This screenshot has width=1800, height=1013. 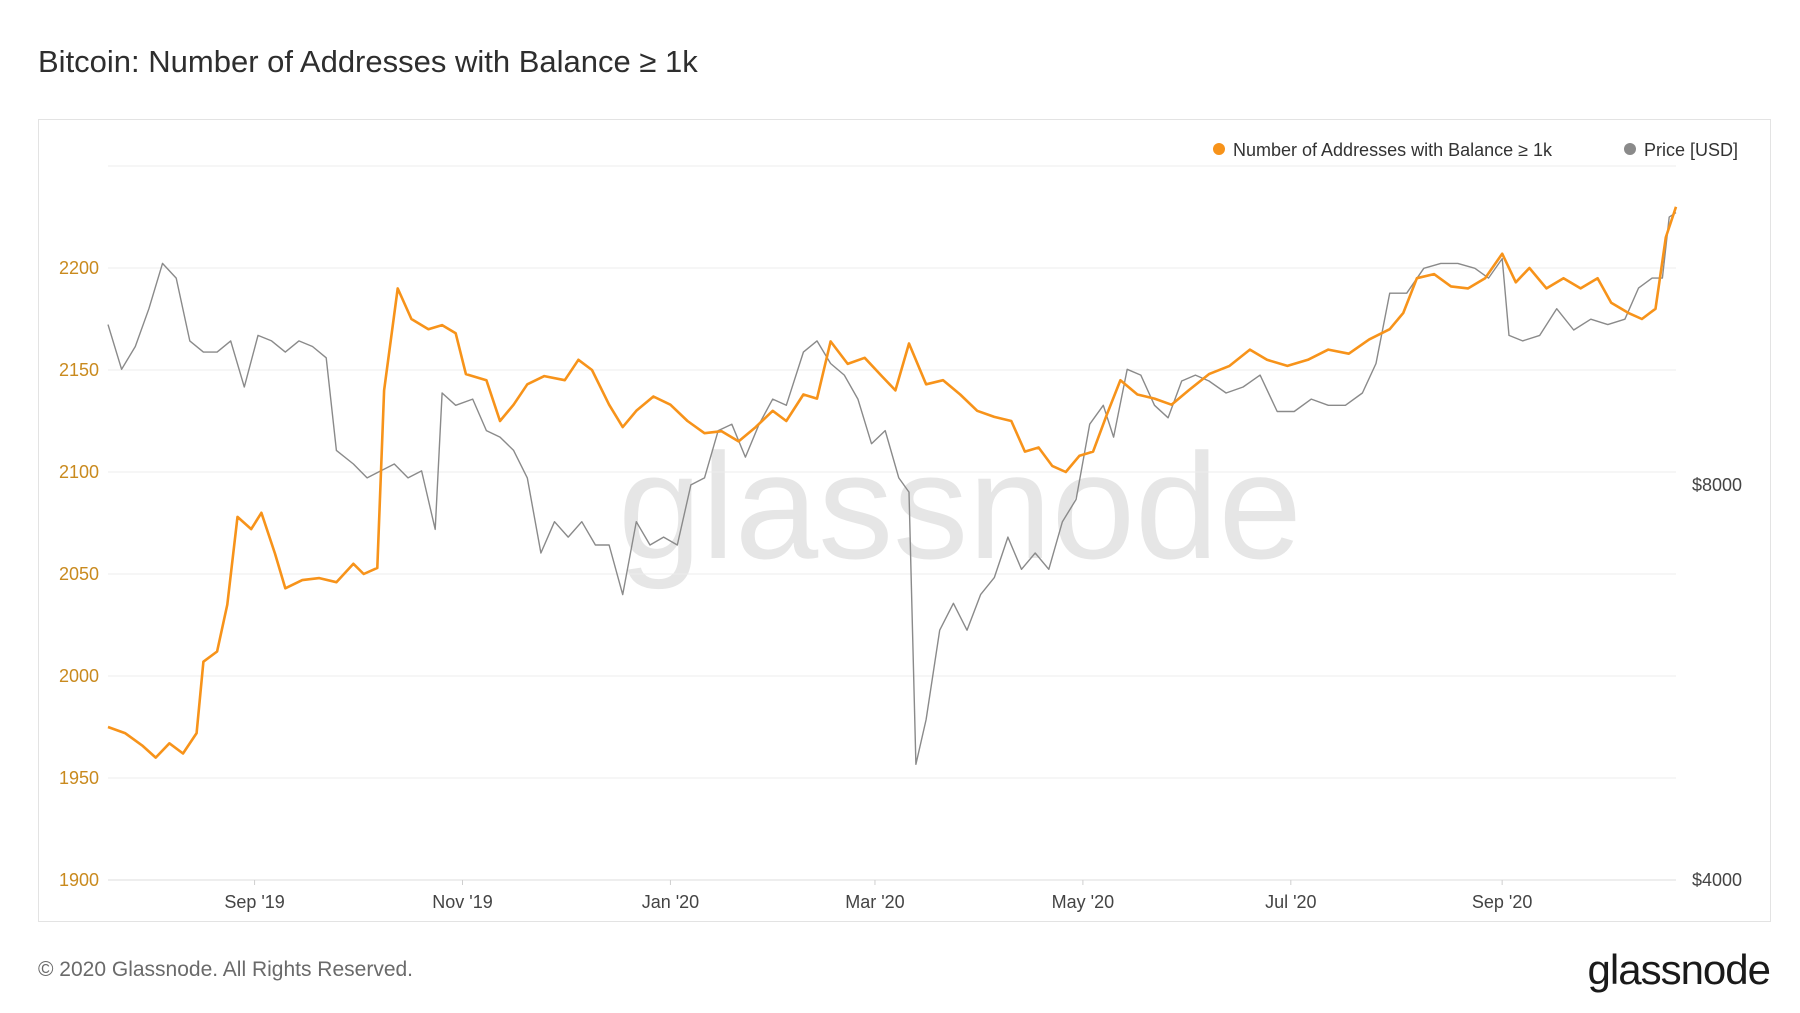 I want to click on left-axis: 1900 1950 2000 2050 2100 2150 2200, so click(x=79, y=574).